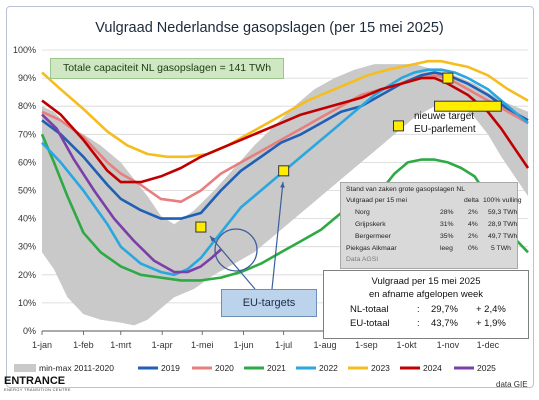 This screenshot has height=400, width=539. Describe the element at coordinates (445, 123) in the screenshot. I see `new-target-label: nieuwe target EU-parlement` at that location.